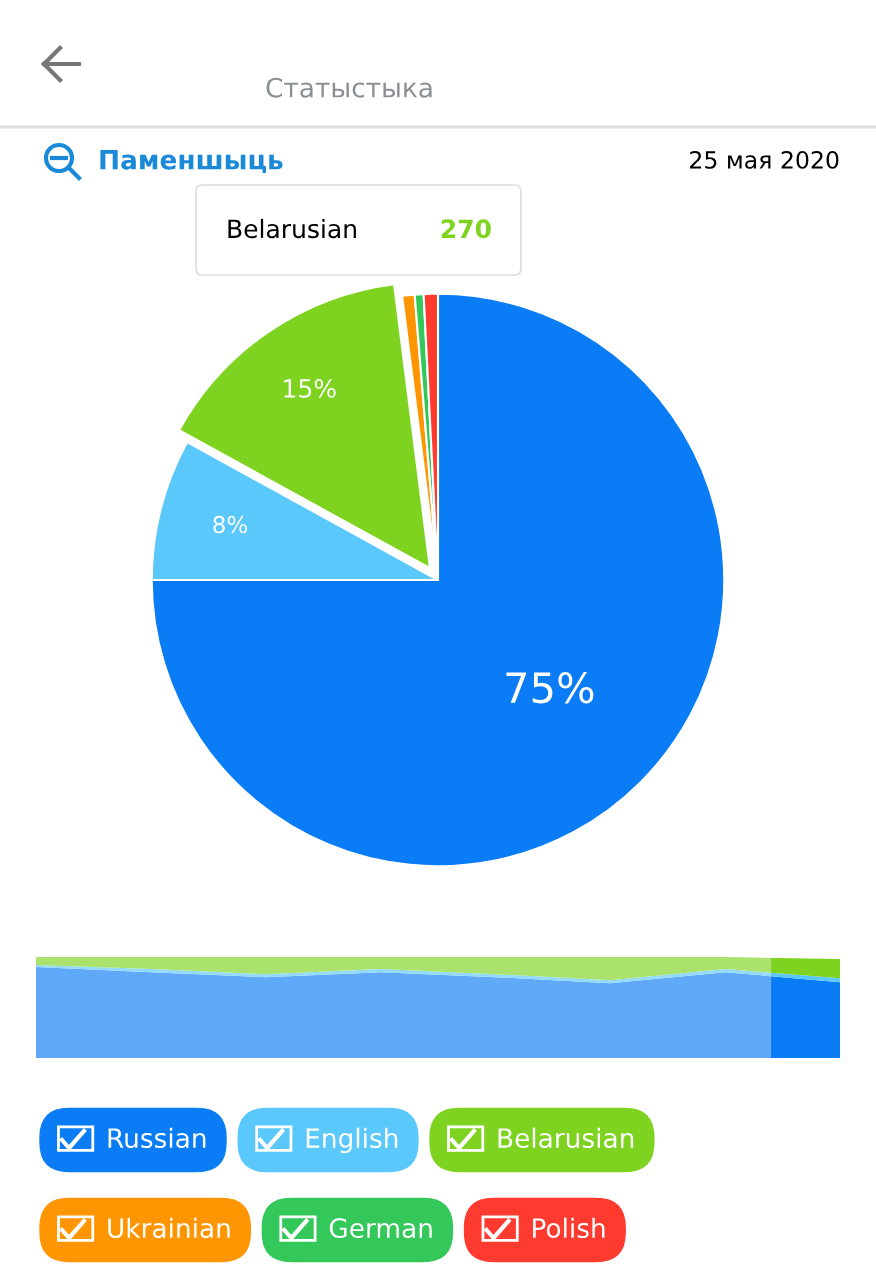 This screenshot has width=876, height=1280. What do you see at coordinates (550, 687) in the screenshot?
I see `data-label: 75%` at bounding box center [550, 687].